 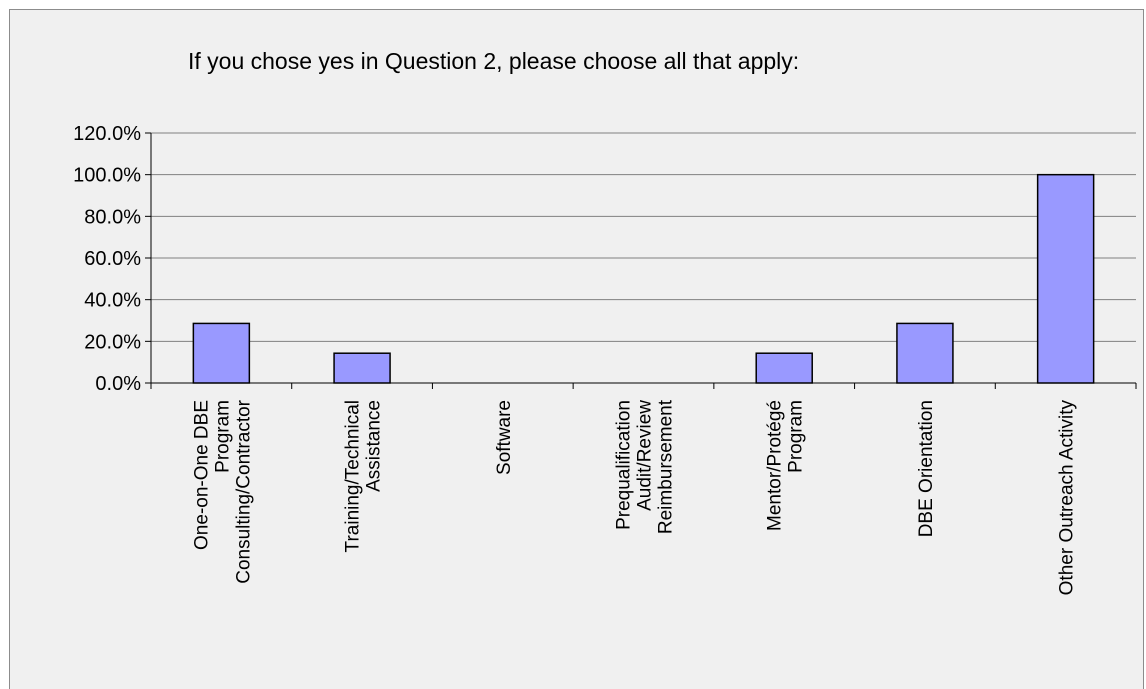 I want to click on x-category-label: Training/Technical Assistance, so click(x=364, y=476).